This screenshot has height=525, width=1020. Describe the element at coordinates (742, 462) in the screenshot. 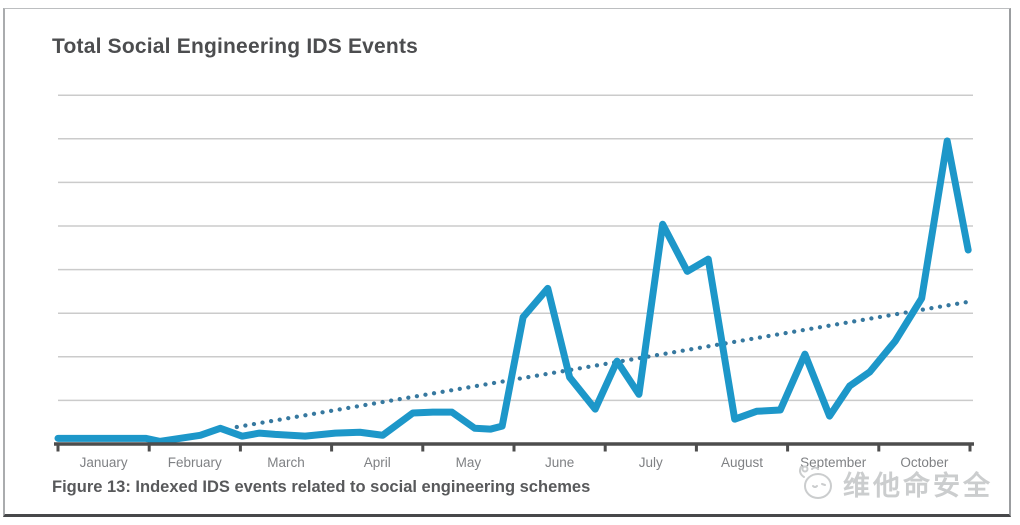

I see `month-label: August` at that location.